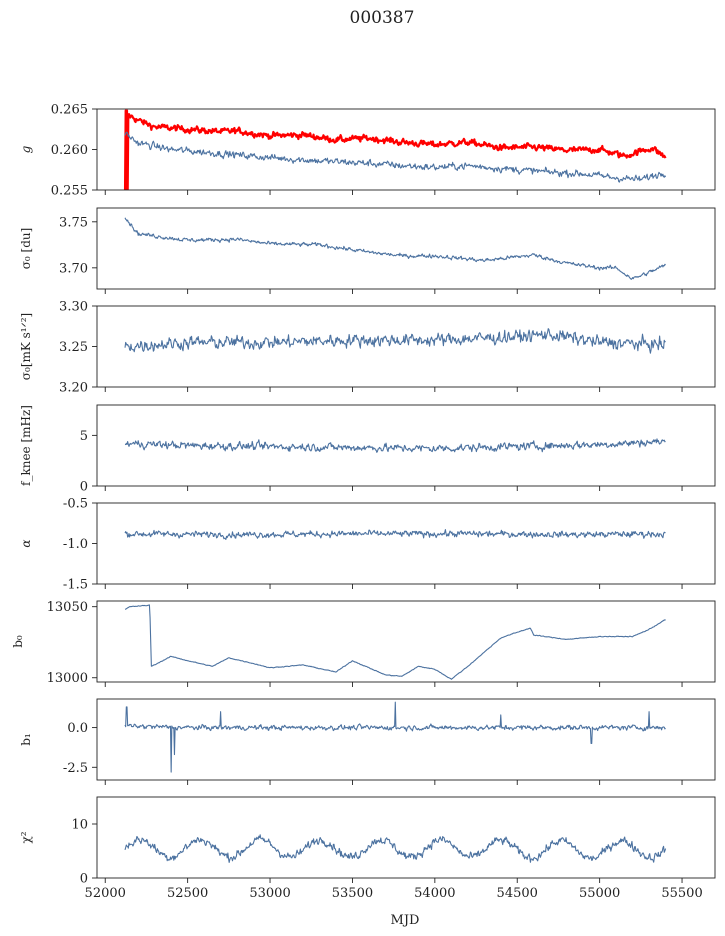 The image size is (725, 936). I want to click on y-tick-label: 3.30, so click(73, 307).